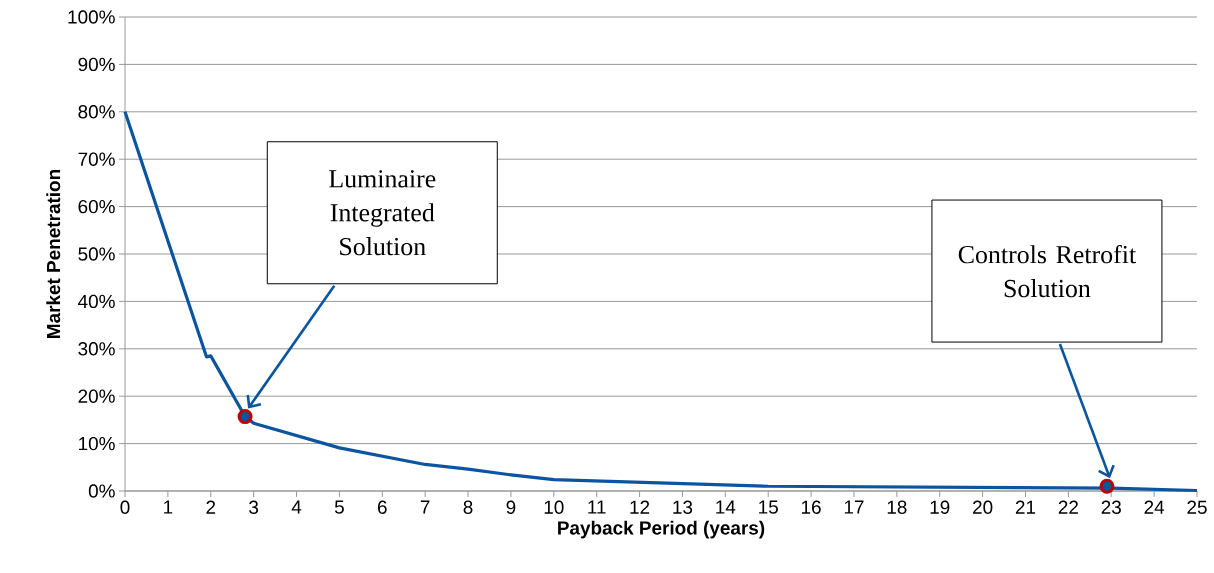 This screenshot has width=1214, height=573. What do you see at coordinates (96, 159) in the screenshot?
I see `y-tick-label: 70%` at bounding box center [96, 159].